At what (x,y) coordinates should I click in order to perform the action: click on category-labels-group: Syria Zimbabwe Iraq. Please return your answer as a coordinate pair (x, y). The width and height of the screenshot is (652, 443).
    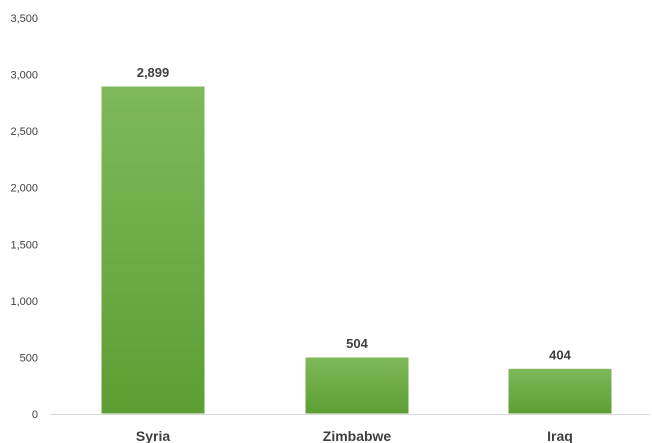
    Looking at the image, I should click on (354, 435).